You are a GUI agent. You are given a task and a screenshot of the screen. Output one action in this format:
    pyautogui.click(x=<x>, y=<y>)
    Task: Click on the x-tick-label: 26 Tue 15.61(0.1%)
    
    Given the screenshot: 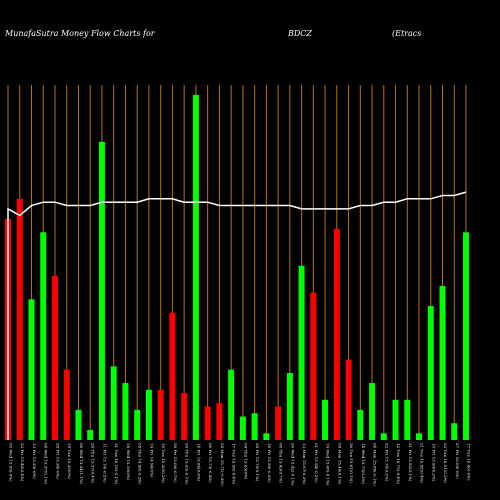 What is the action you would take?
    pyautogui.click(x=351, y=463)
    